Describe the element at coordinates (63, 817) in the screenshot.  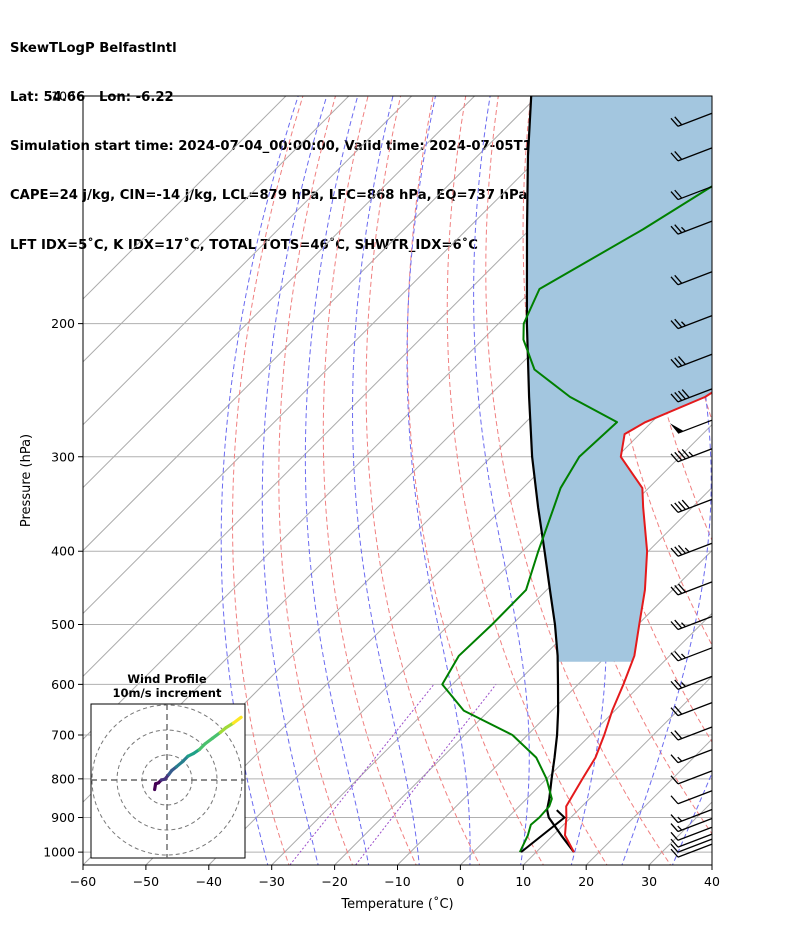
I see `y-tick-label: 900` at that location.